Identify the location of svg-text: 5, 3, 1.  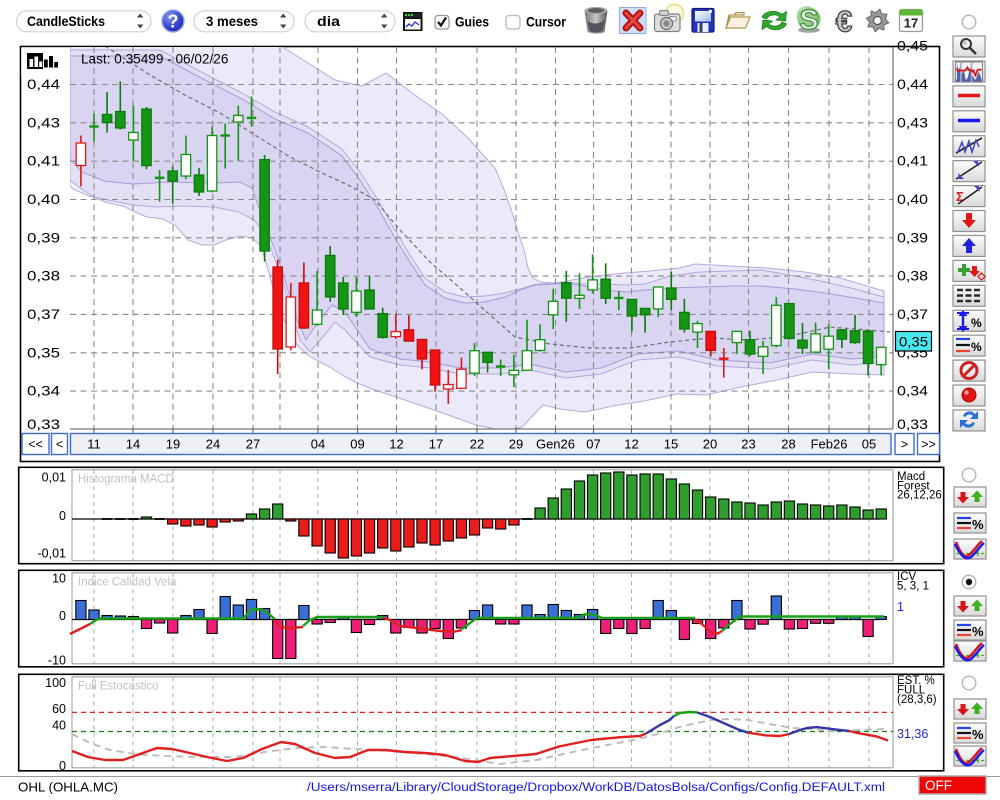
(913, 587).